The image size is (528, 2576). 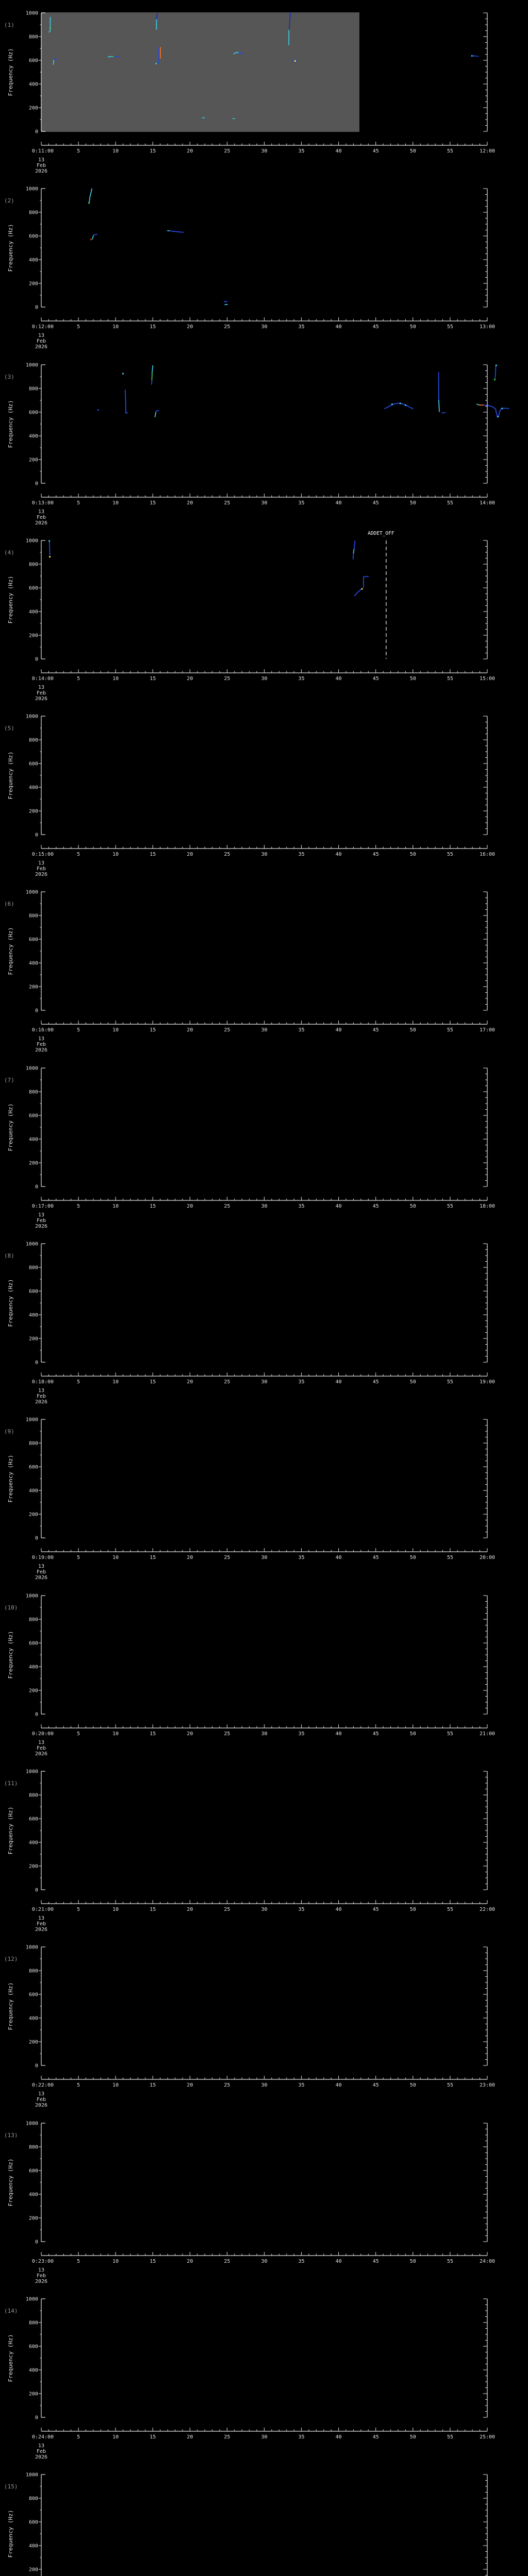 I want to click on date-label: 13, so click(x=41, y=335).